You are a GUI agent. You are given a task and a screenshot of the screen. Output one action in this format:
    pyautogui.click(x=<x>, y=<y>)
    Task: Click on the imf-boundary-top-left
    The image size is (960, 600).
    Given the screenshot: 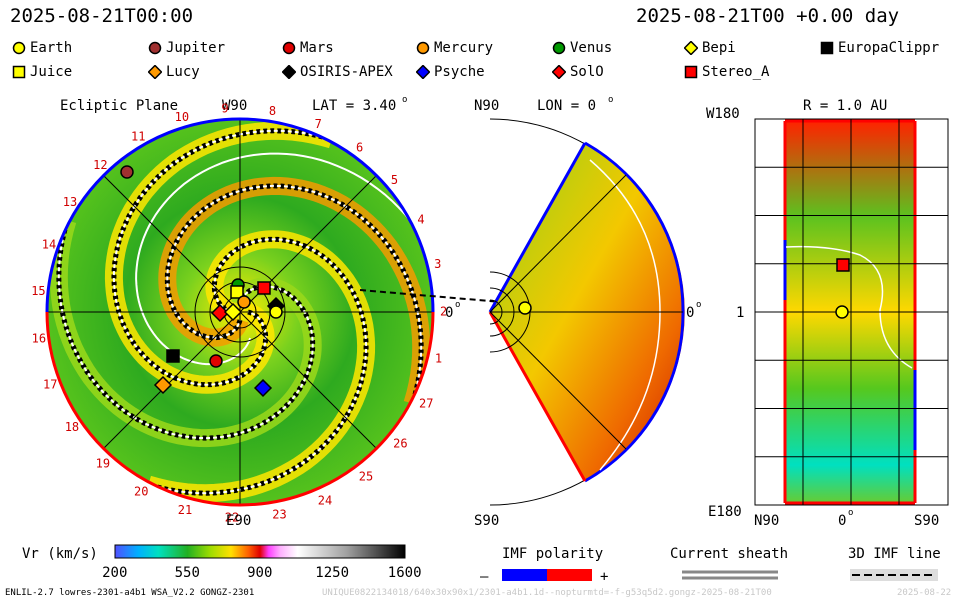 What is the action you would take?
    pyautogui.click(x=143, y=215)
    